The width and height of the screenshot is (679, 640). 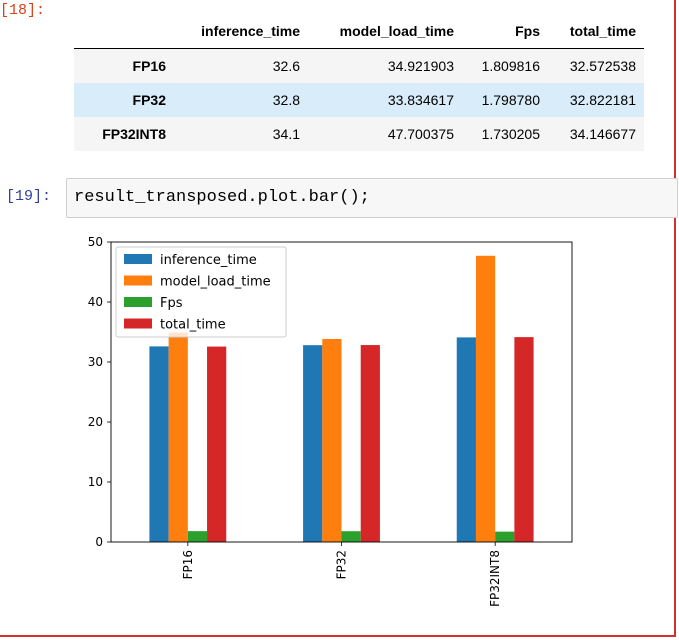 What do you see at coordinates (420, 134) in the screenshot?
I see `table-cell: 47.700375` at bounding box center [420, 134].